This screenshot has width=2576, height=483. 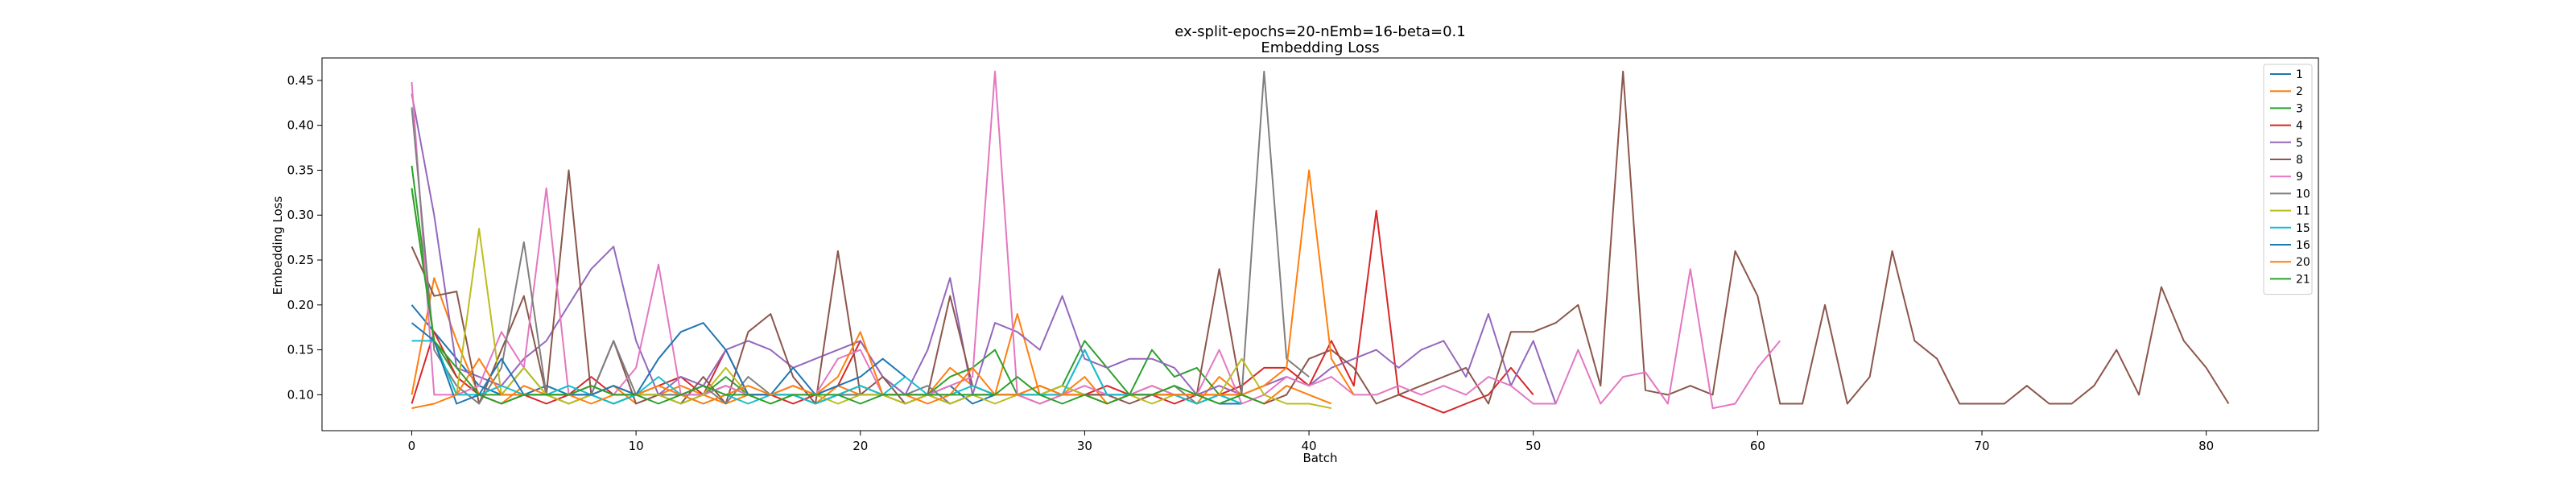 I want to click on legend-box, so click(x=2288, y=179).